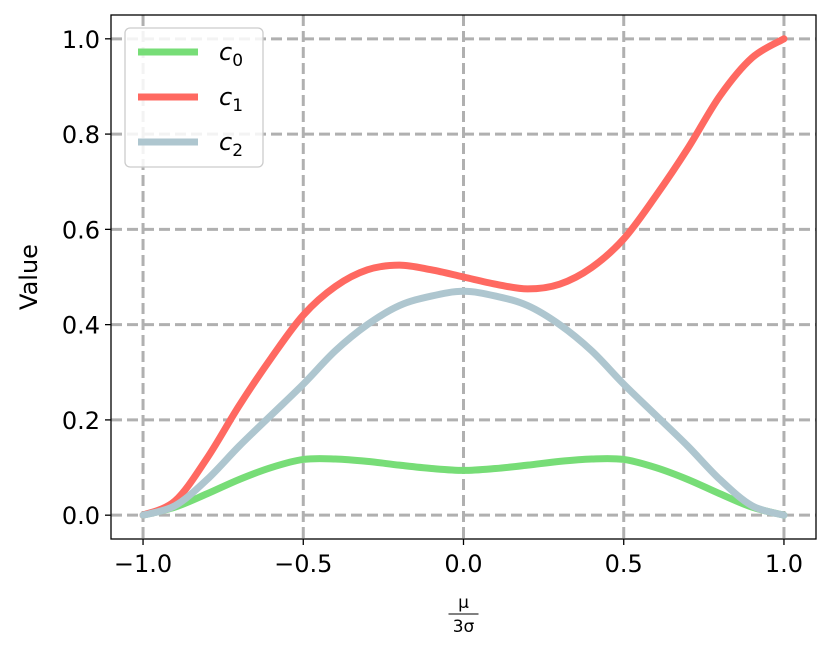 The width and height of the screenshot is (830, 647). Describe the element at coordinates (463, 564) in the screenshot. I see `x-tick-label: 0.0` at that location.